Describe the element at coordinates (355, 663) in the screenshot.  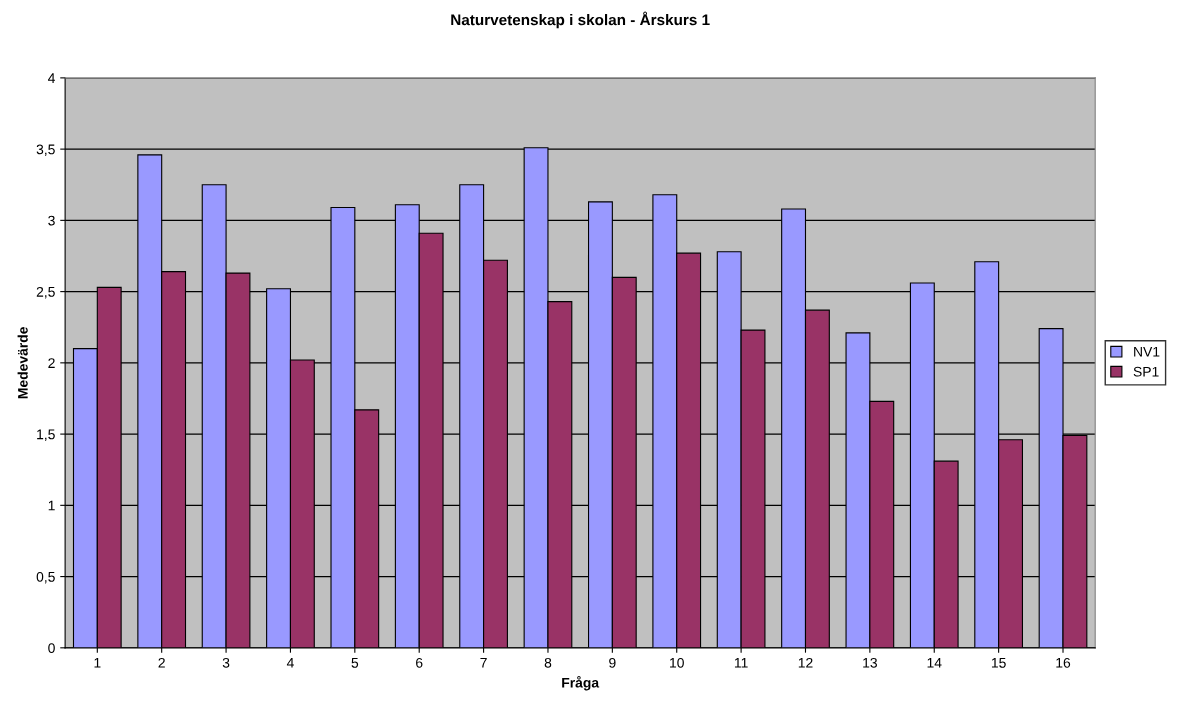
I see `x-tick-label: 5` at that location.